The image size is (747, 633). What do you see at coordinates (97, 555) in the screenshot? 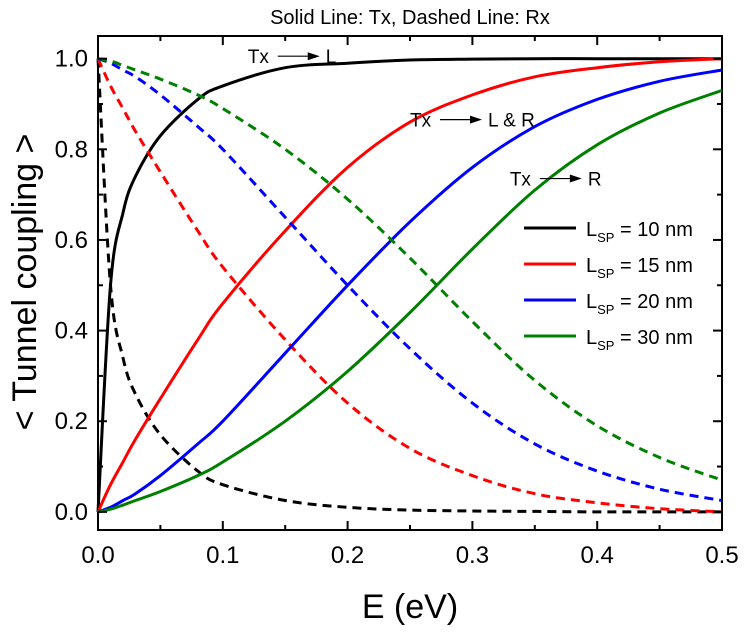
I see `x-tick-label: 0.0` at bounding box center [97, 555].